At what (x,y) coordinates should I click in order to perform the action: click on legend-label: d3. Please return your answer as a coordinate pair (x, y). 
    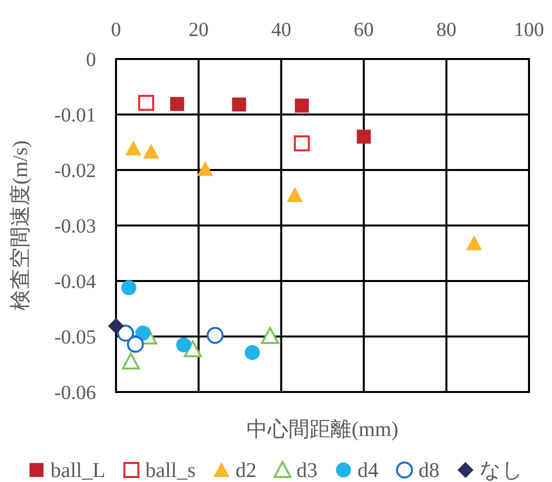
    Looking at the image, I should click on (307, 470).